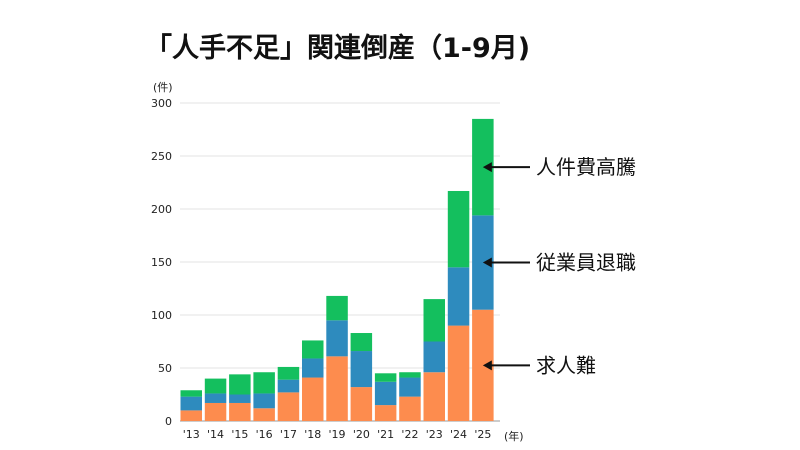  What do you see at coordinates (385, 434) in the screenshot?
I see `x-tick-label: '21` at bounding box center [385, 434].